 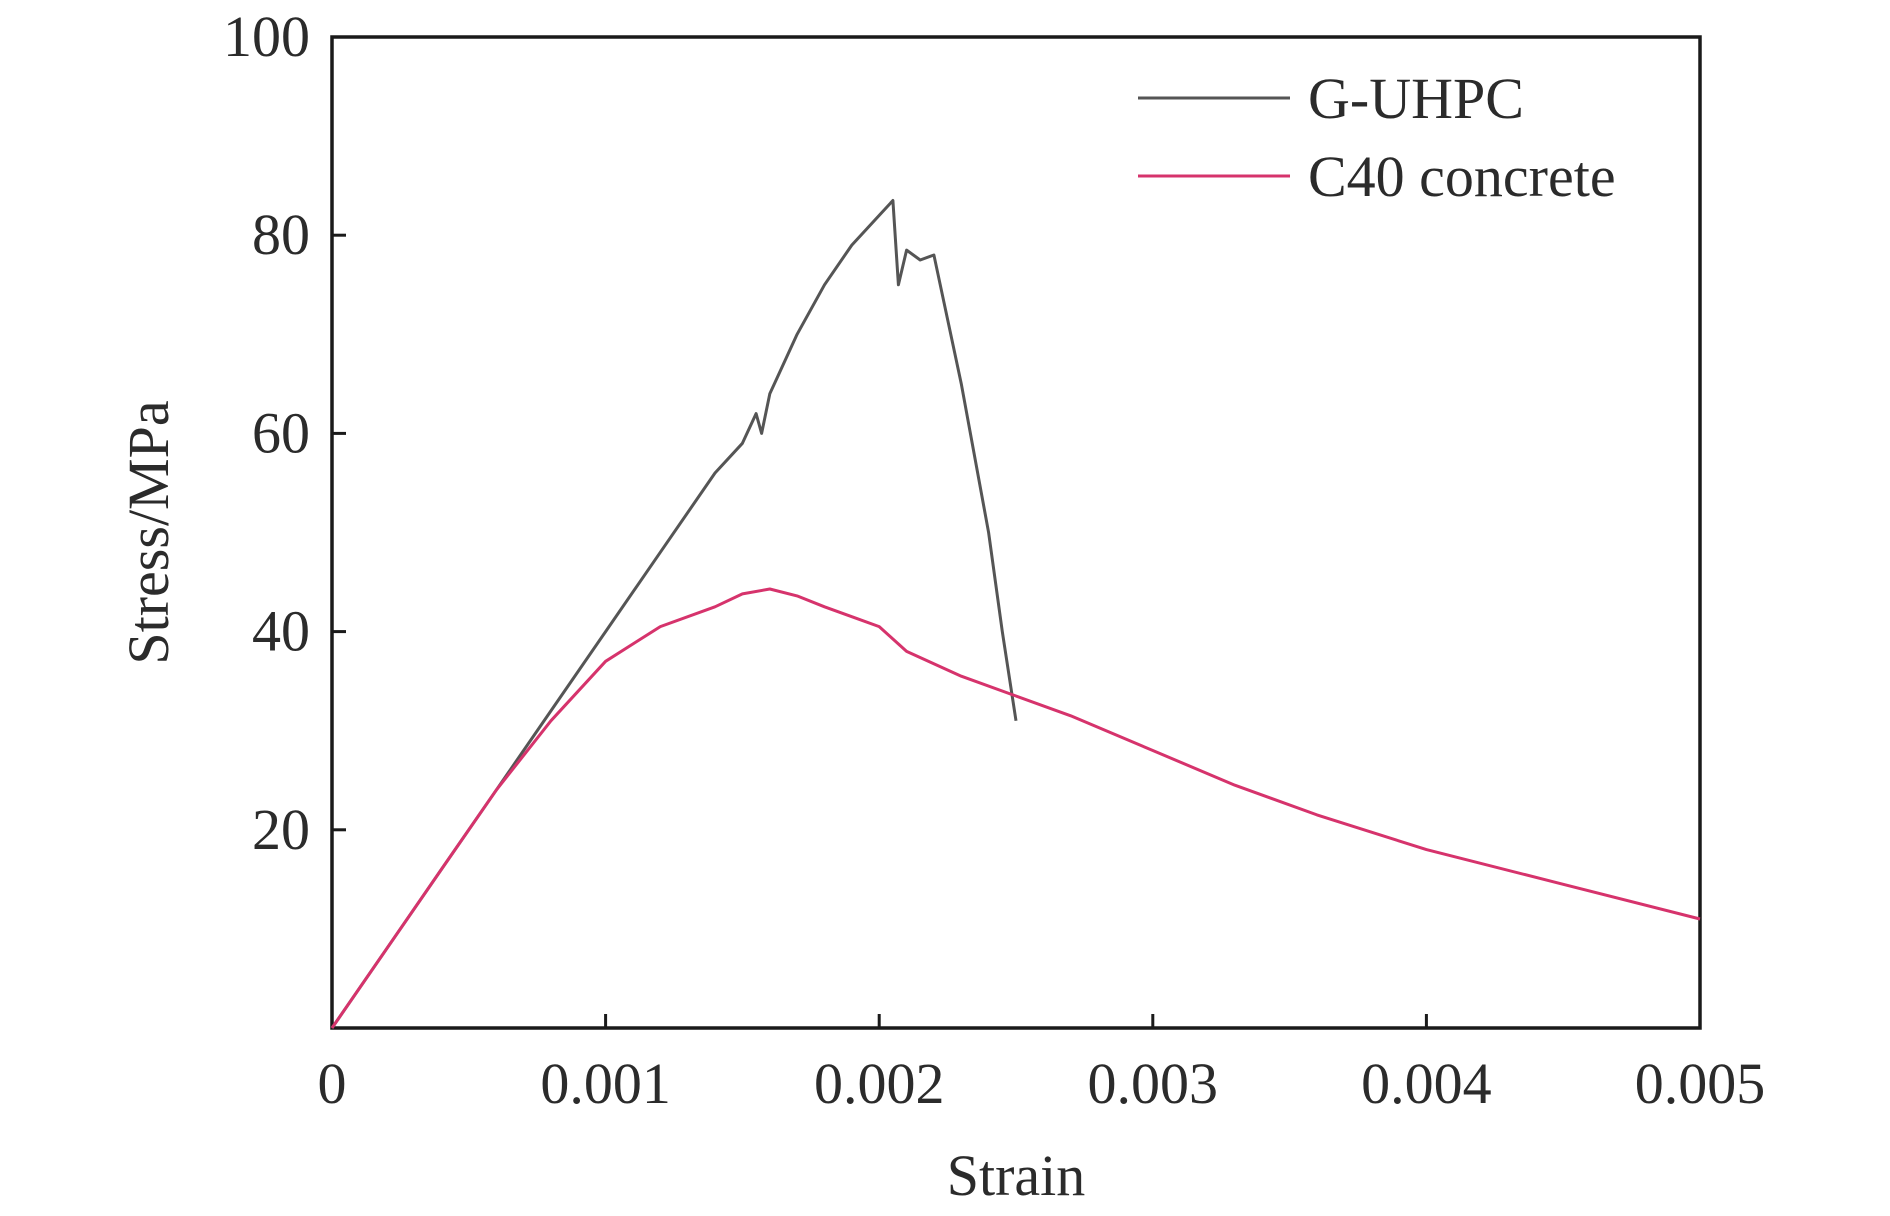 What do you see at coordinates (605, 1083) in the screenshot?
I see `x-tick-label: 0.001` at bounding box center [605, 1083].